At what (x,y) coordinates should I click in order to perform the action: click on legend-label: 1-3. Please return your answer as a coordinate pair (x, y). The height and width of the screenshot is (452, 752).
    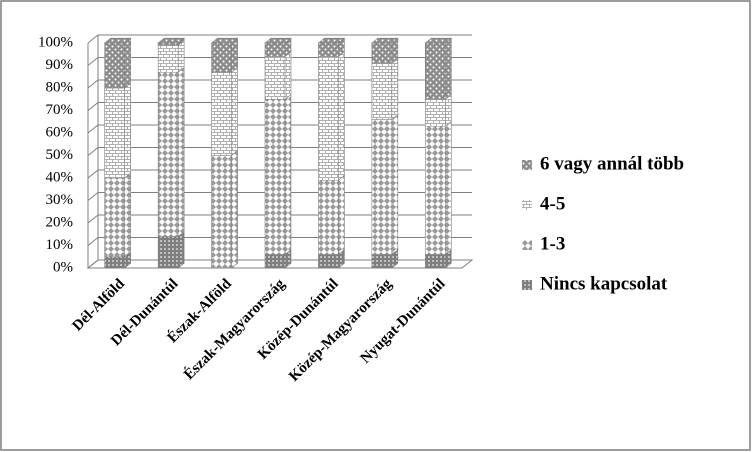
    Looking at the image, I should click on (552, 243).